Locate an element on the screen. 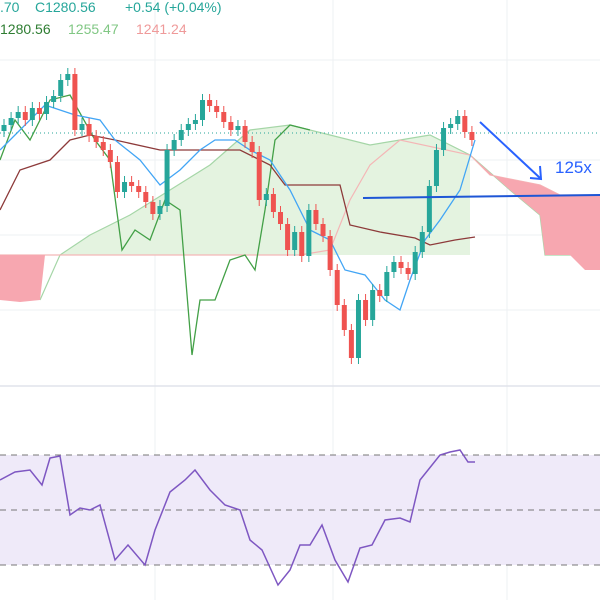  ohlc-open: .70 is located at coordinates (10, 7).